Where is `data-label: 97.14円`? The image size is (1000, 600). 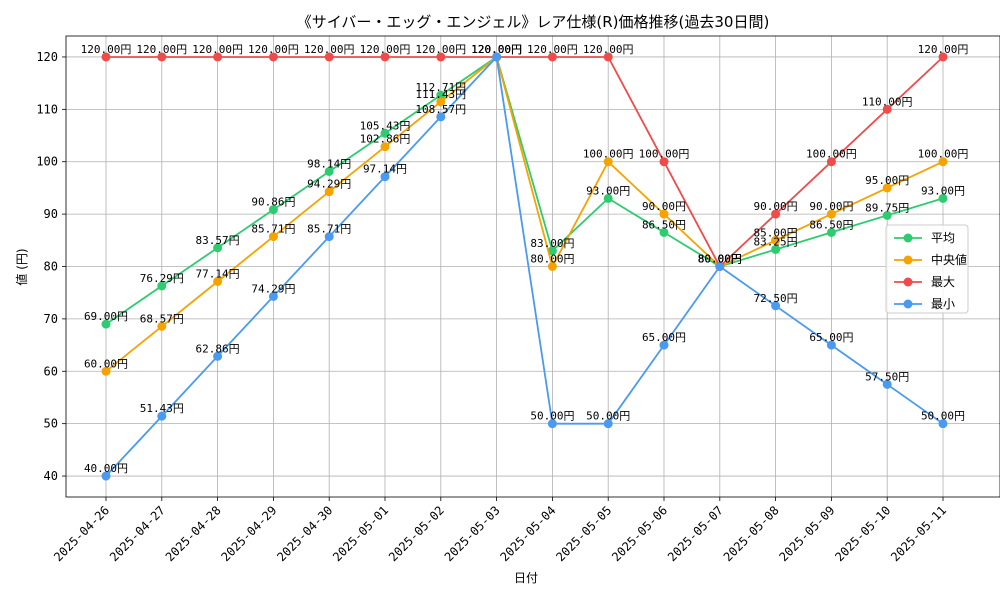 data-label: 97.14円 is located at coordinates (385, 169).